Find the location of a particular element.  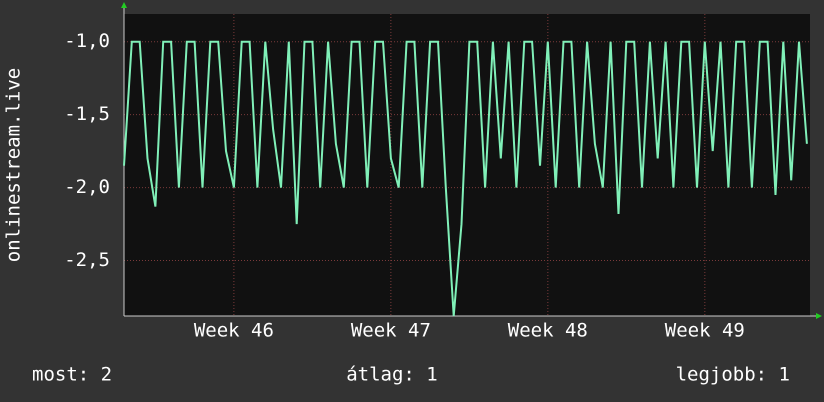

y-tick-label: -2,0 is located at coordinates (87, 187).